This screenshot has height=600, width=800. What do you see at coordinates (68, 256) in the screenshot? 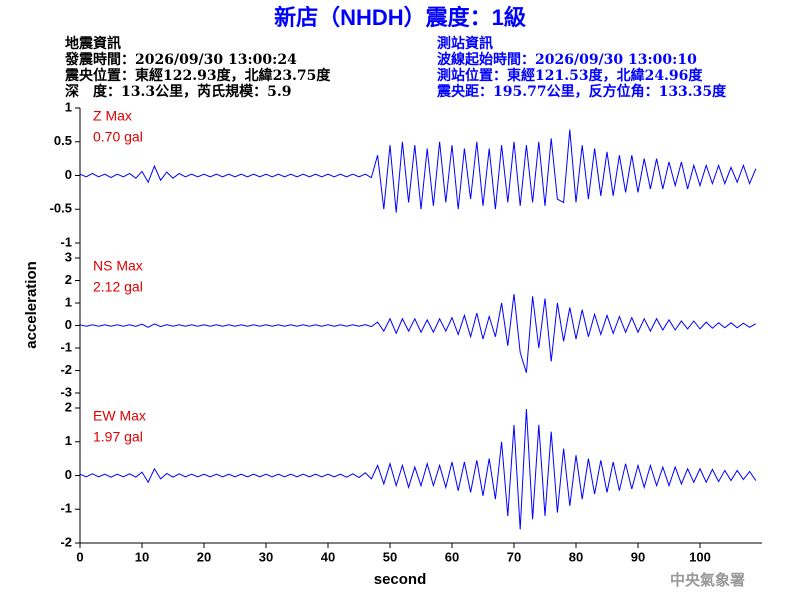
I see `y-tick-label: 3` at bounding box center [68, 256].